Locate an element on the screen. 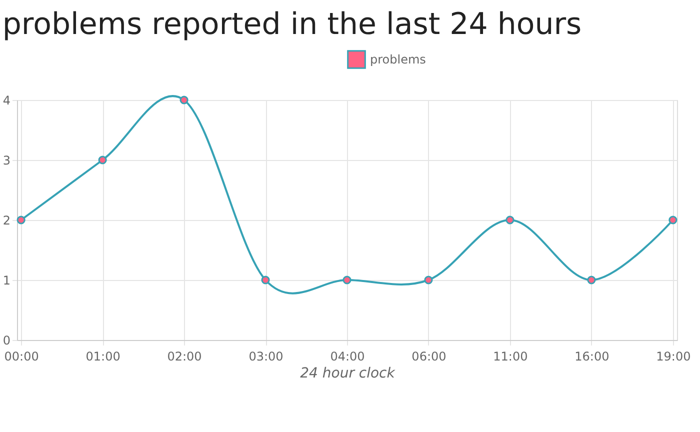  y-tick-label: 2 is located at coordinates (6, 221).